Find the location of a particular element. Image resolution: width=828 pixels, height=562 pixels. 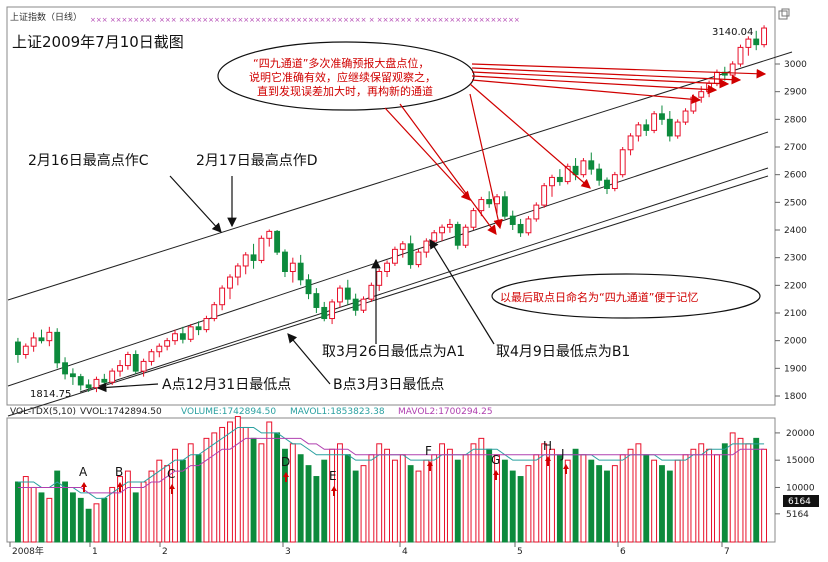

note-line-1: “四九通道”多次准确预报大盘点位， is located at coordinates (341, 63).